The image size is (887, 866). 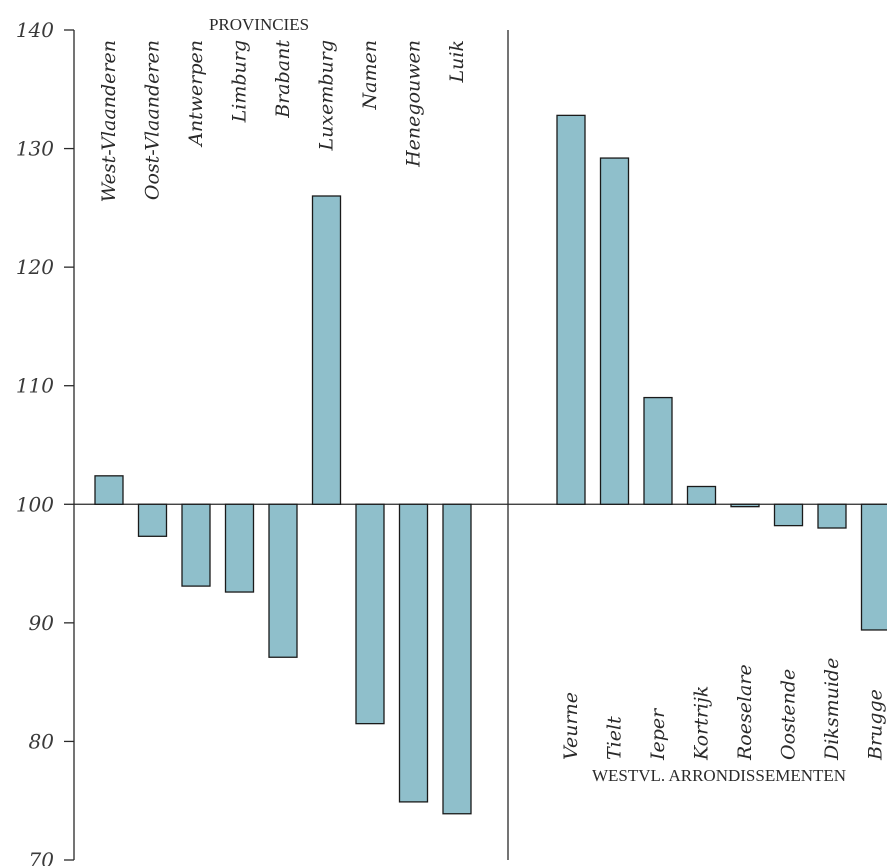 What do you see at coordinates (35, 504) in the screenshot?
I see `y-tick-label: 100` at bounding box center [35, 504].